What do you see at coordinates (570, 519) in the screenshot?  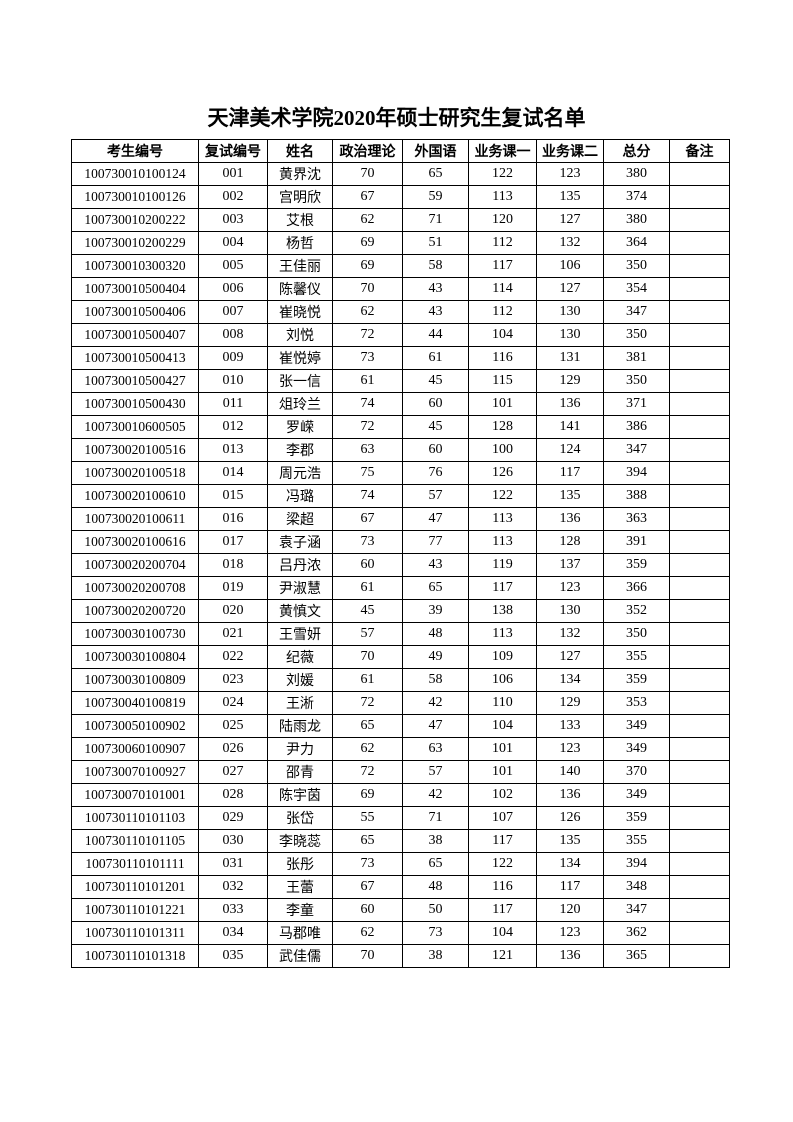 I see `cell-major-course-2-score: 136` at bounding box center [570, 519].